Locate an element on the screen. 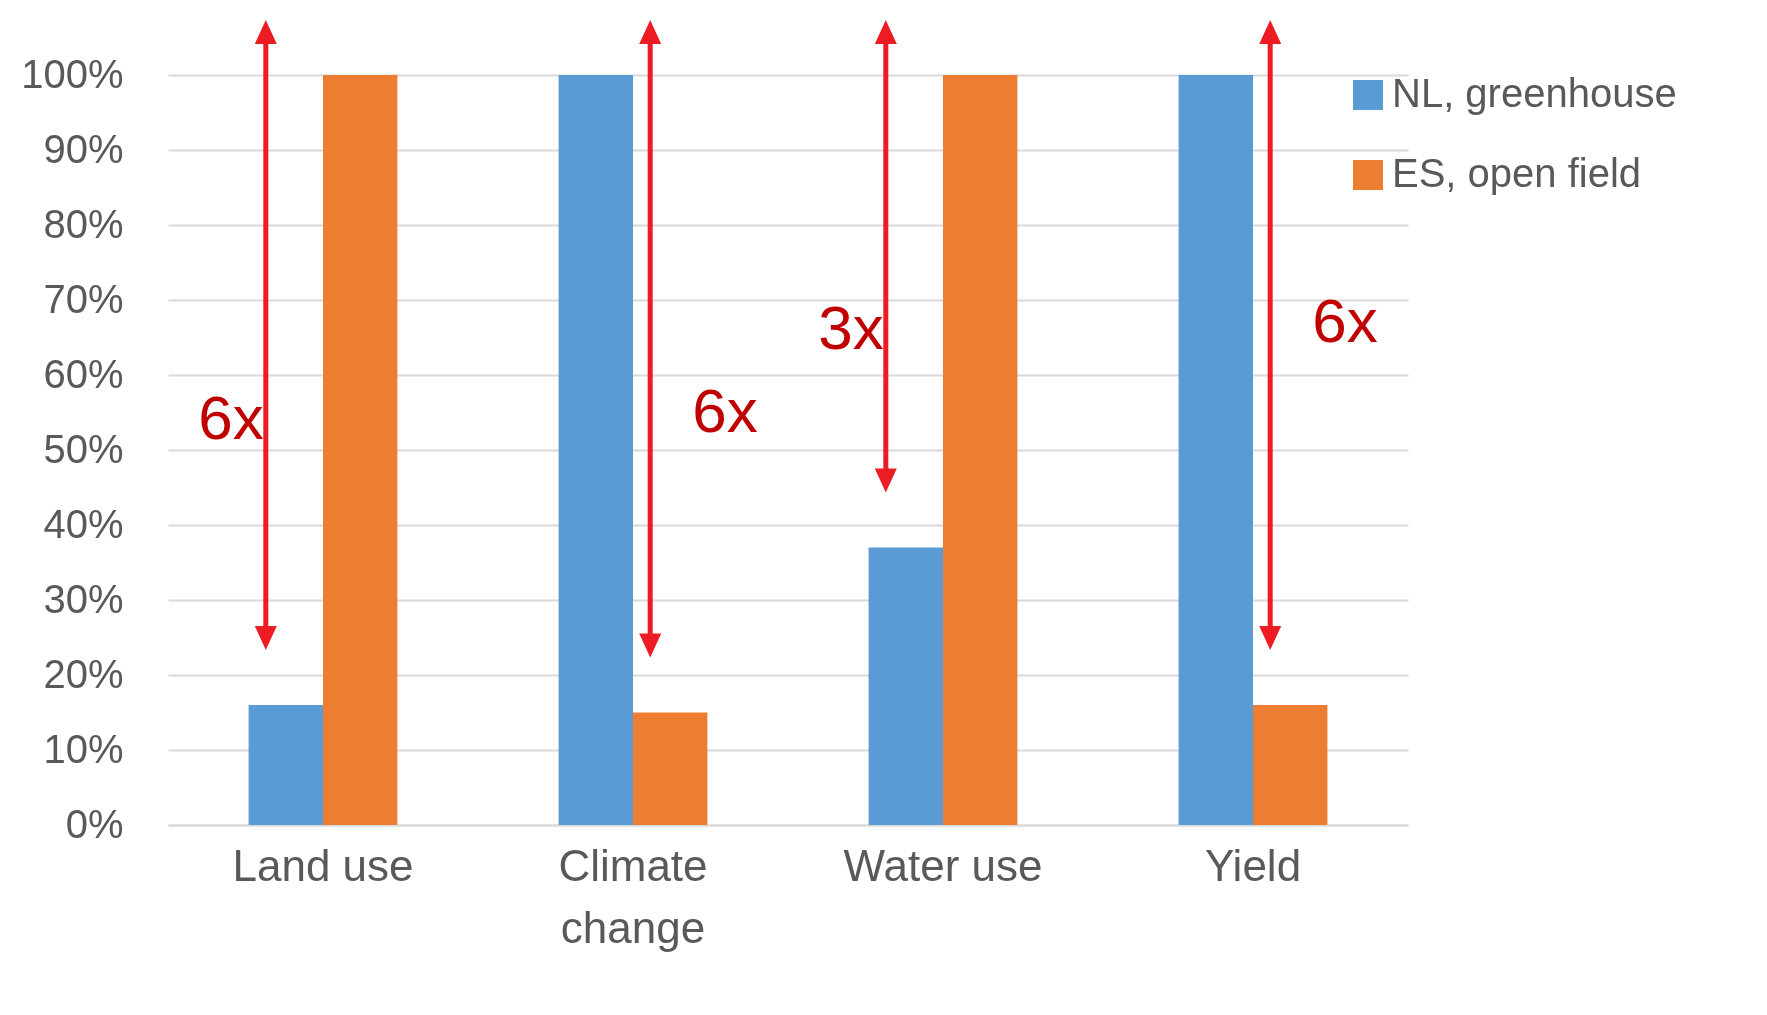  y-tick-label: 100% is located at coordinates (72, 73).